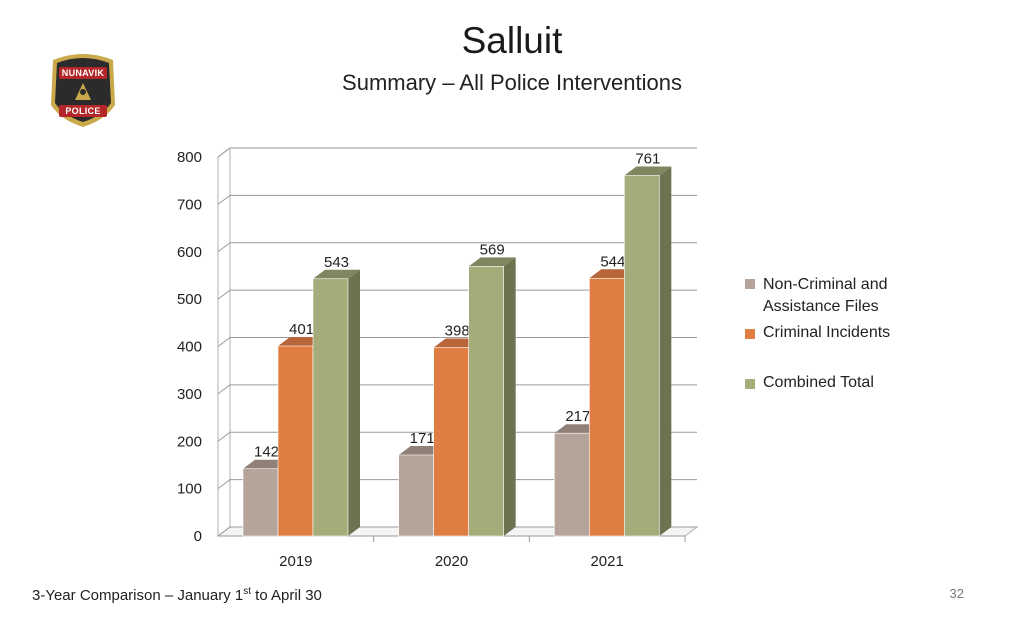 This screenshot has height=622, width=1024. What do you see at coordinates (266, 452) in the screenshot?
I see `data-label: 142` at bounding box center [266, 452].